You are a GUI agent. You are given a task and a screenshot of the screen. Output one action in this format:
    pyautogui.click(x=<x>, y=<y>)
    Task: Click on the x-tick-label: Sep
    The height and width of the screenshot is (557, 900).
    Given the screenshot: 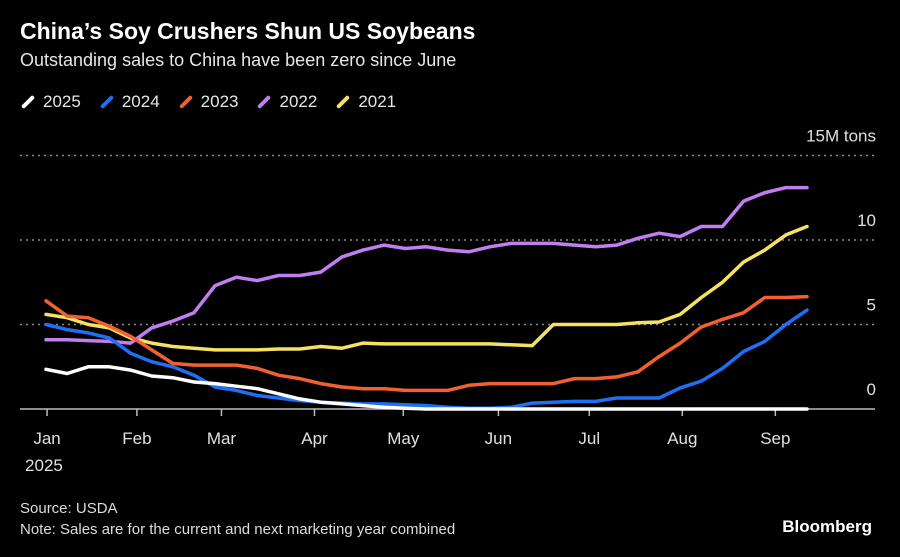 What is the action you would take?
    pyautogui.click(x=775, y=438)
    